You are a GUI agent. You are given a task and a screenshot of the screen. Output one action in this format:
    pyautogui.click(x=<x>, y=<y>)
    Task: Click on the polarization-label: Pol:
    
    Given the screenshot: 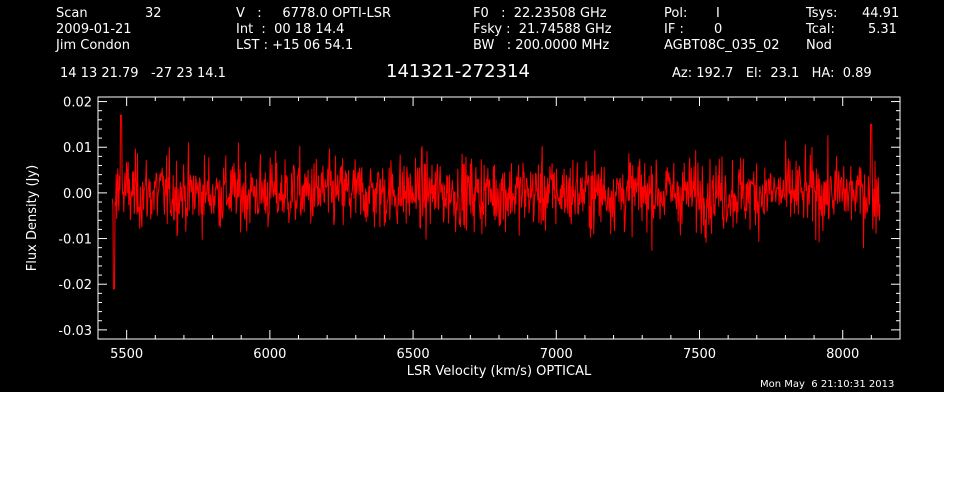 What is the action you would take?
    pyautogui.click(x=676, y=13)
    